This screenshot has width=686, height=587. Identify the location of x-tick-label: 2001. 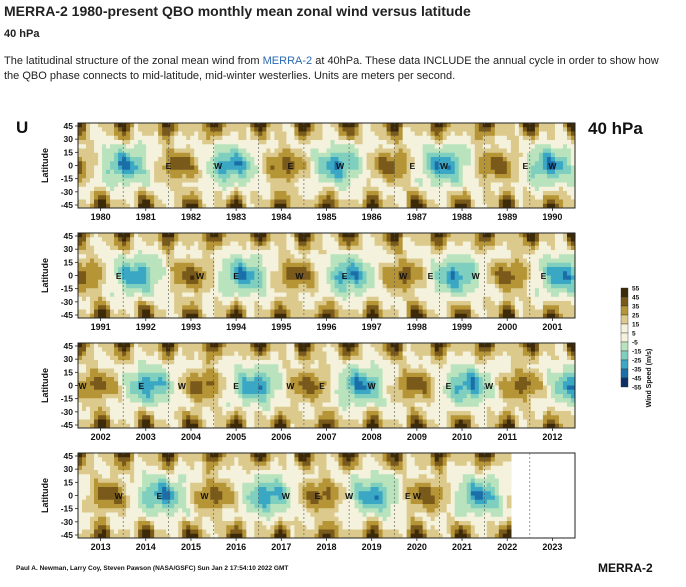
(552, 327).